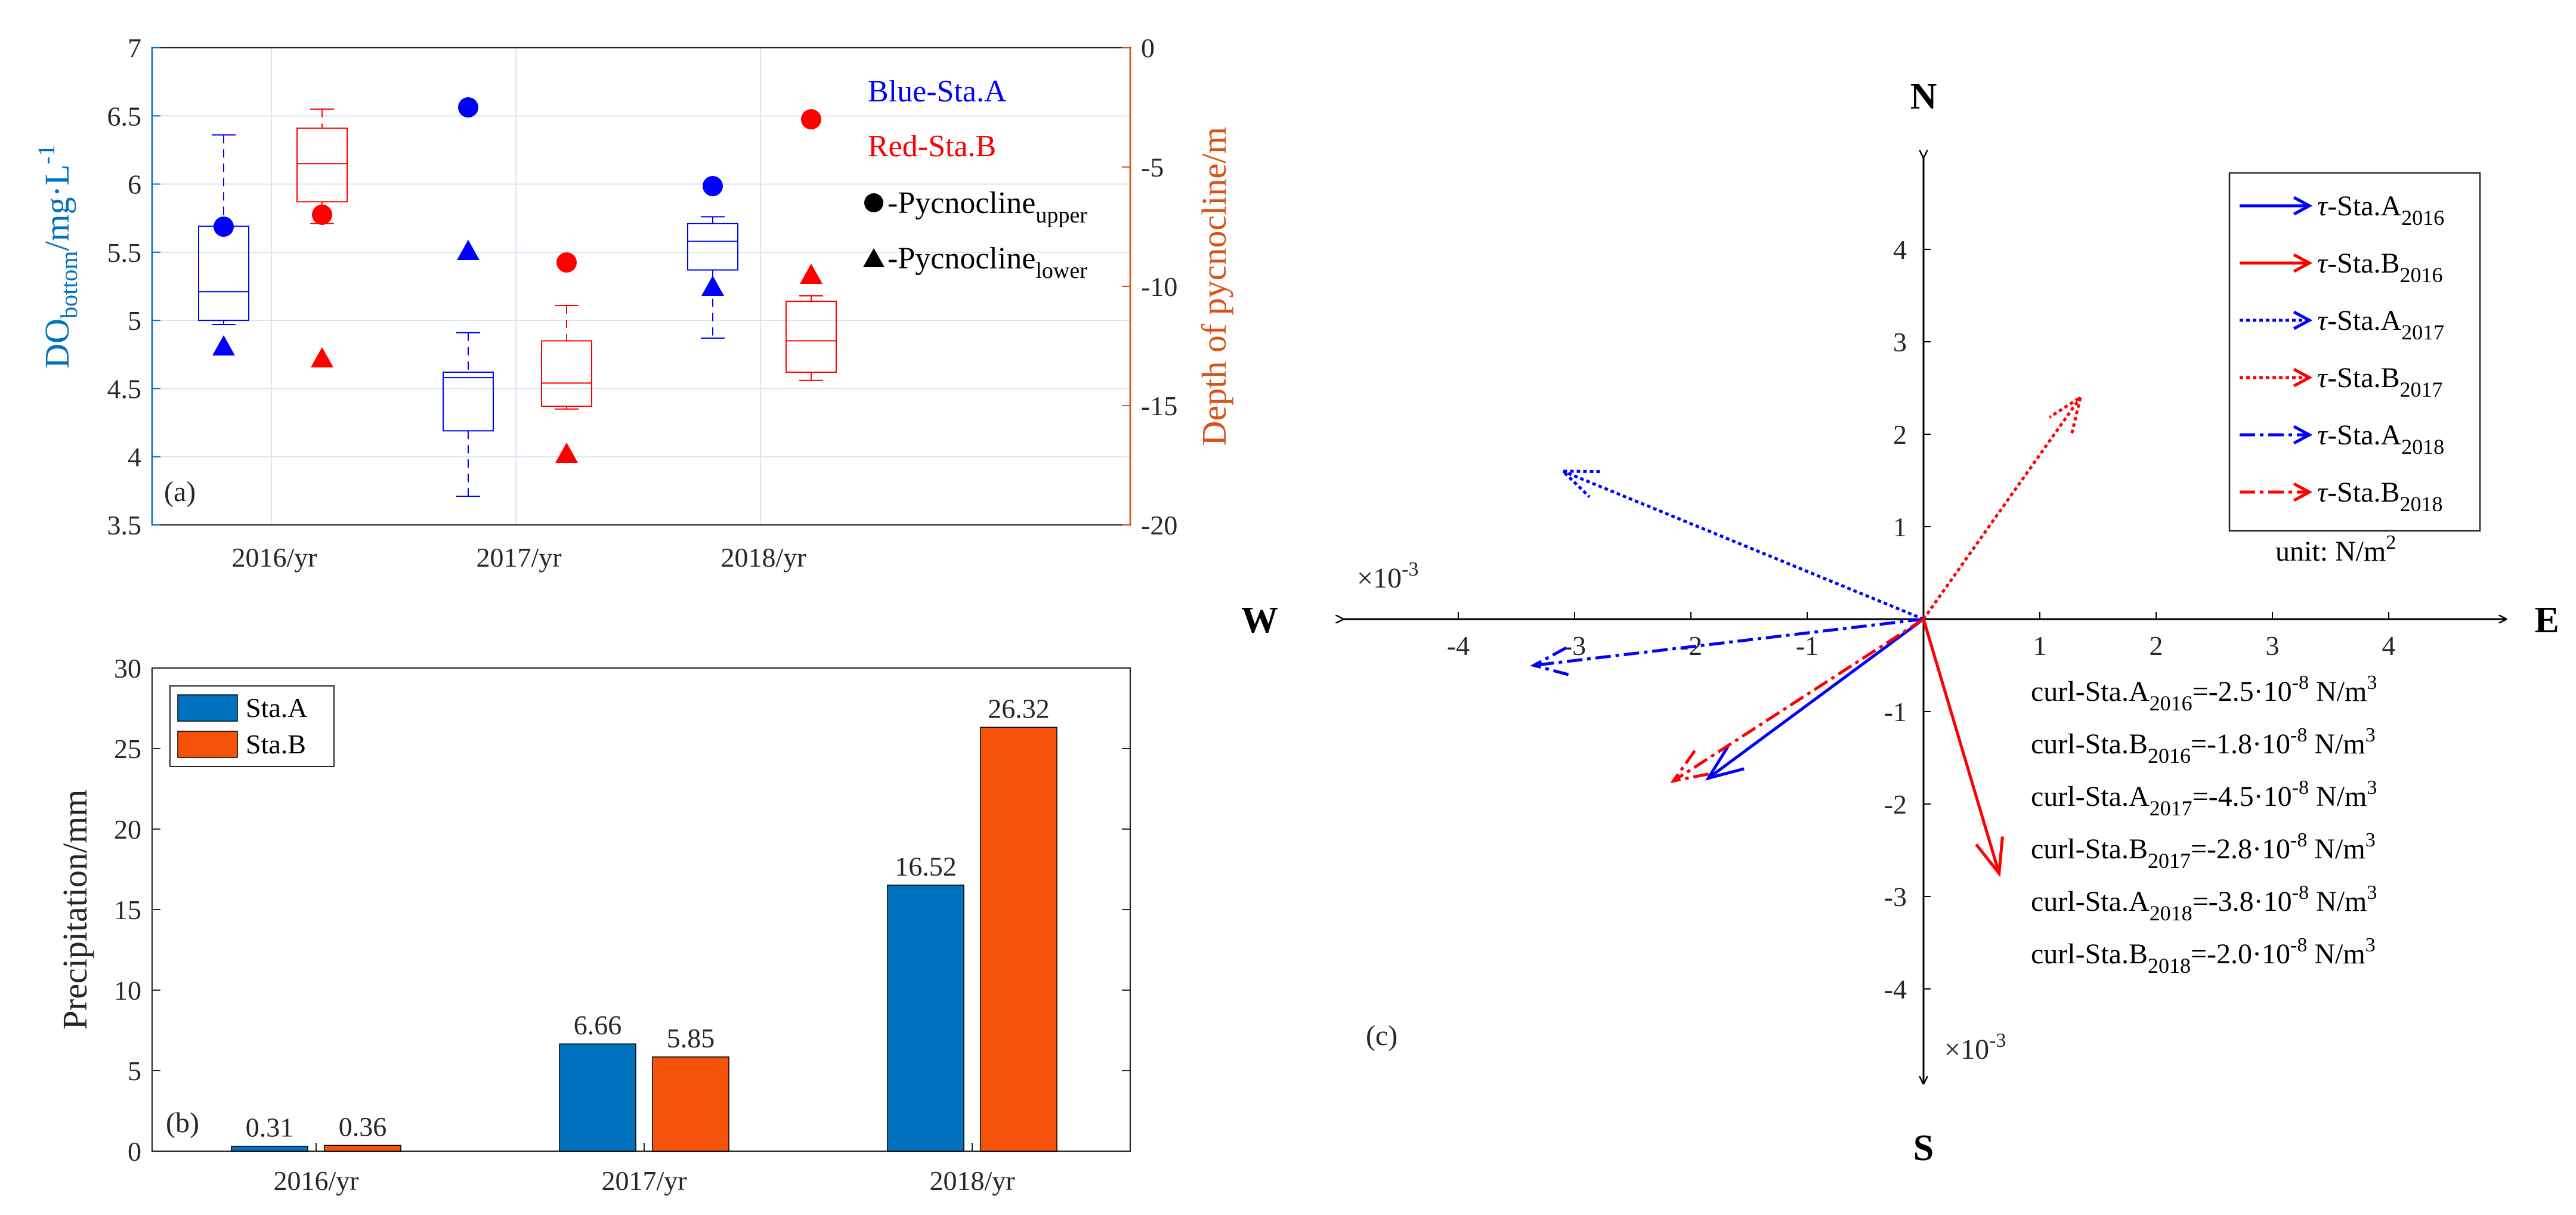 This screenshot has width=2576, height=1215. I want to click on y-axis-multiplier: ×10⁻³, so click(1975, 1047).